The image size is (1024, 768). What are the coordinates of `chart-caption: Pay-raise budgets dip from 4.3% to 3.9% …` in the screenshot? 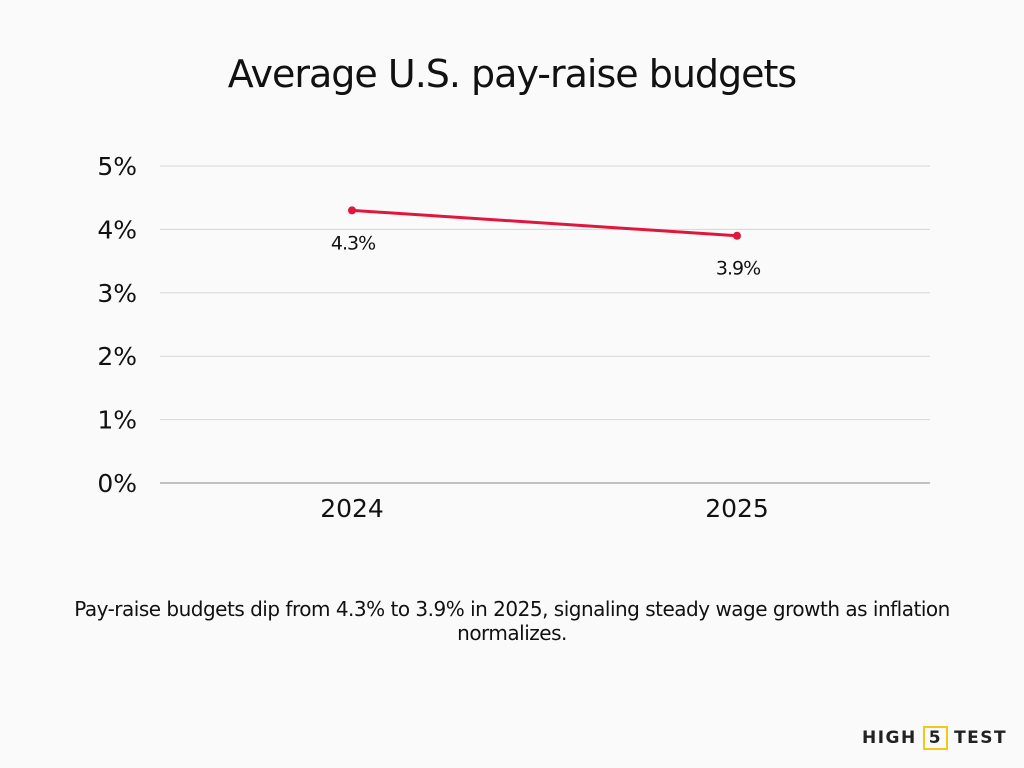 It's located at (512, 621).